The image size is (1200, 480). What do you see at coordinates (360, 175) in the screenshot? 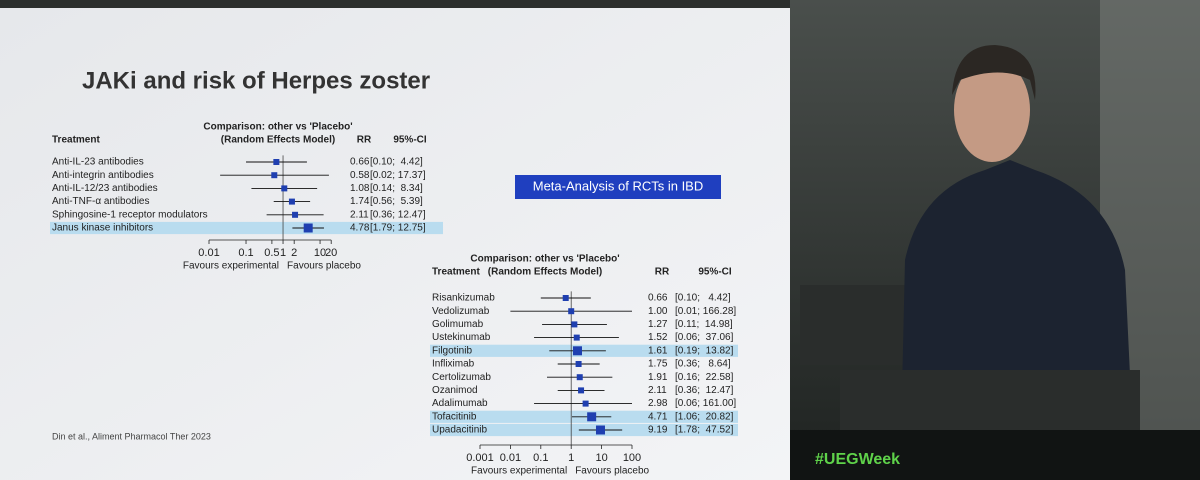
I see `rr-label: 0.58` at bounding box center [360, 175].